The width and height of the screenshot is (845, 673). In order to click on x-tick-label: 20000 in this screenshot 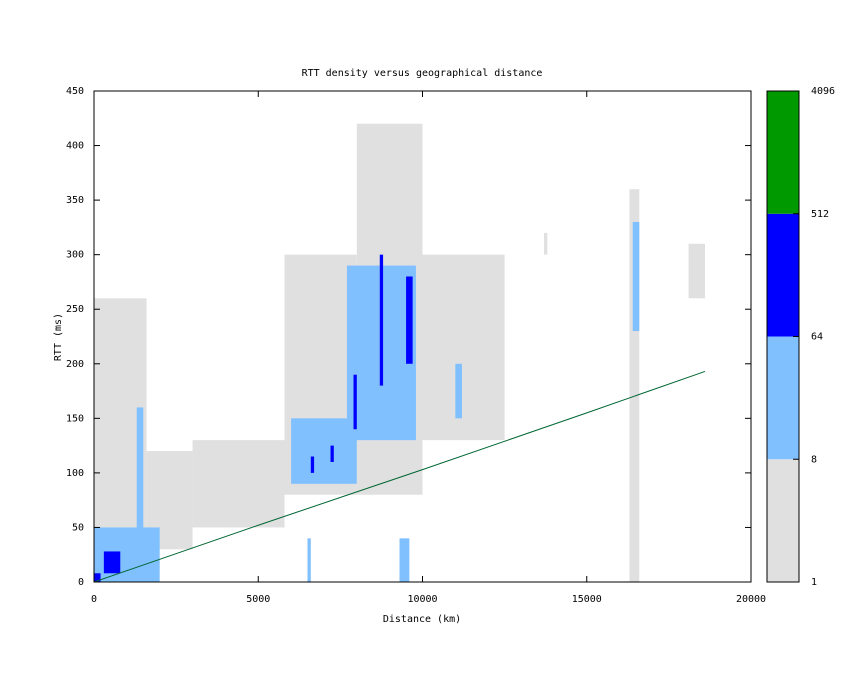, I will do `click(751, 599)`.